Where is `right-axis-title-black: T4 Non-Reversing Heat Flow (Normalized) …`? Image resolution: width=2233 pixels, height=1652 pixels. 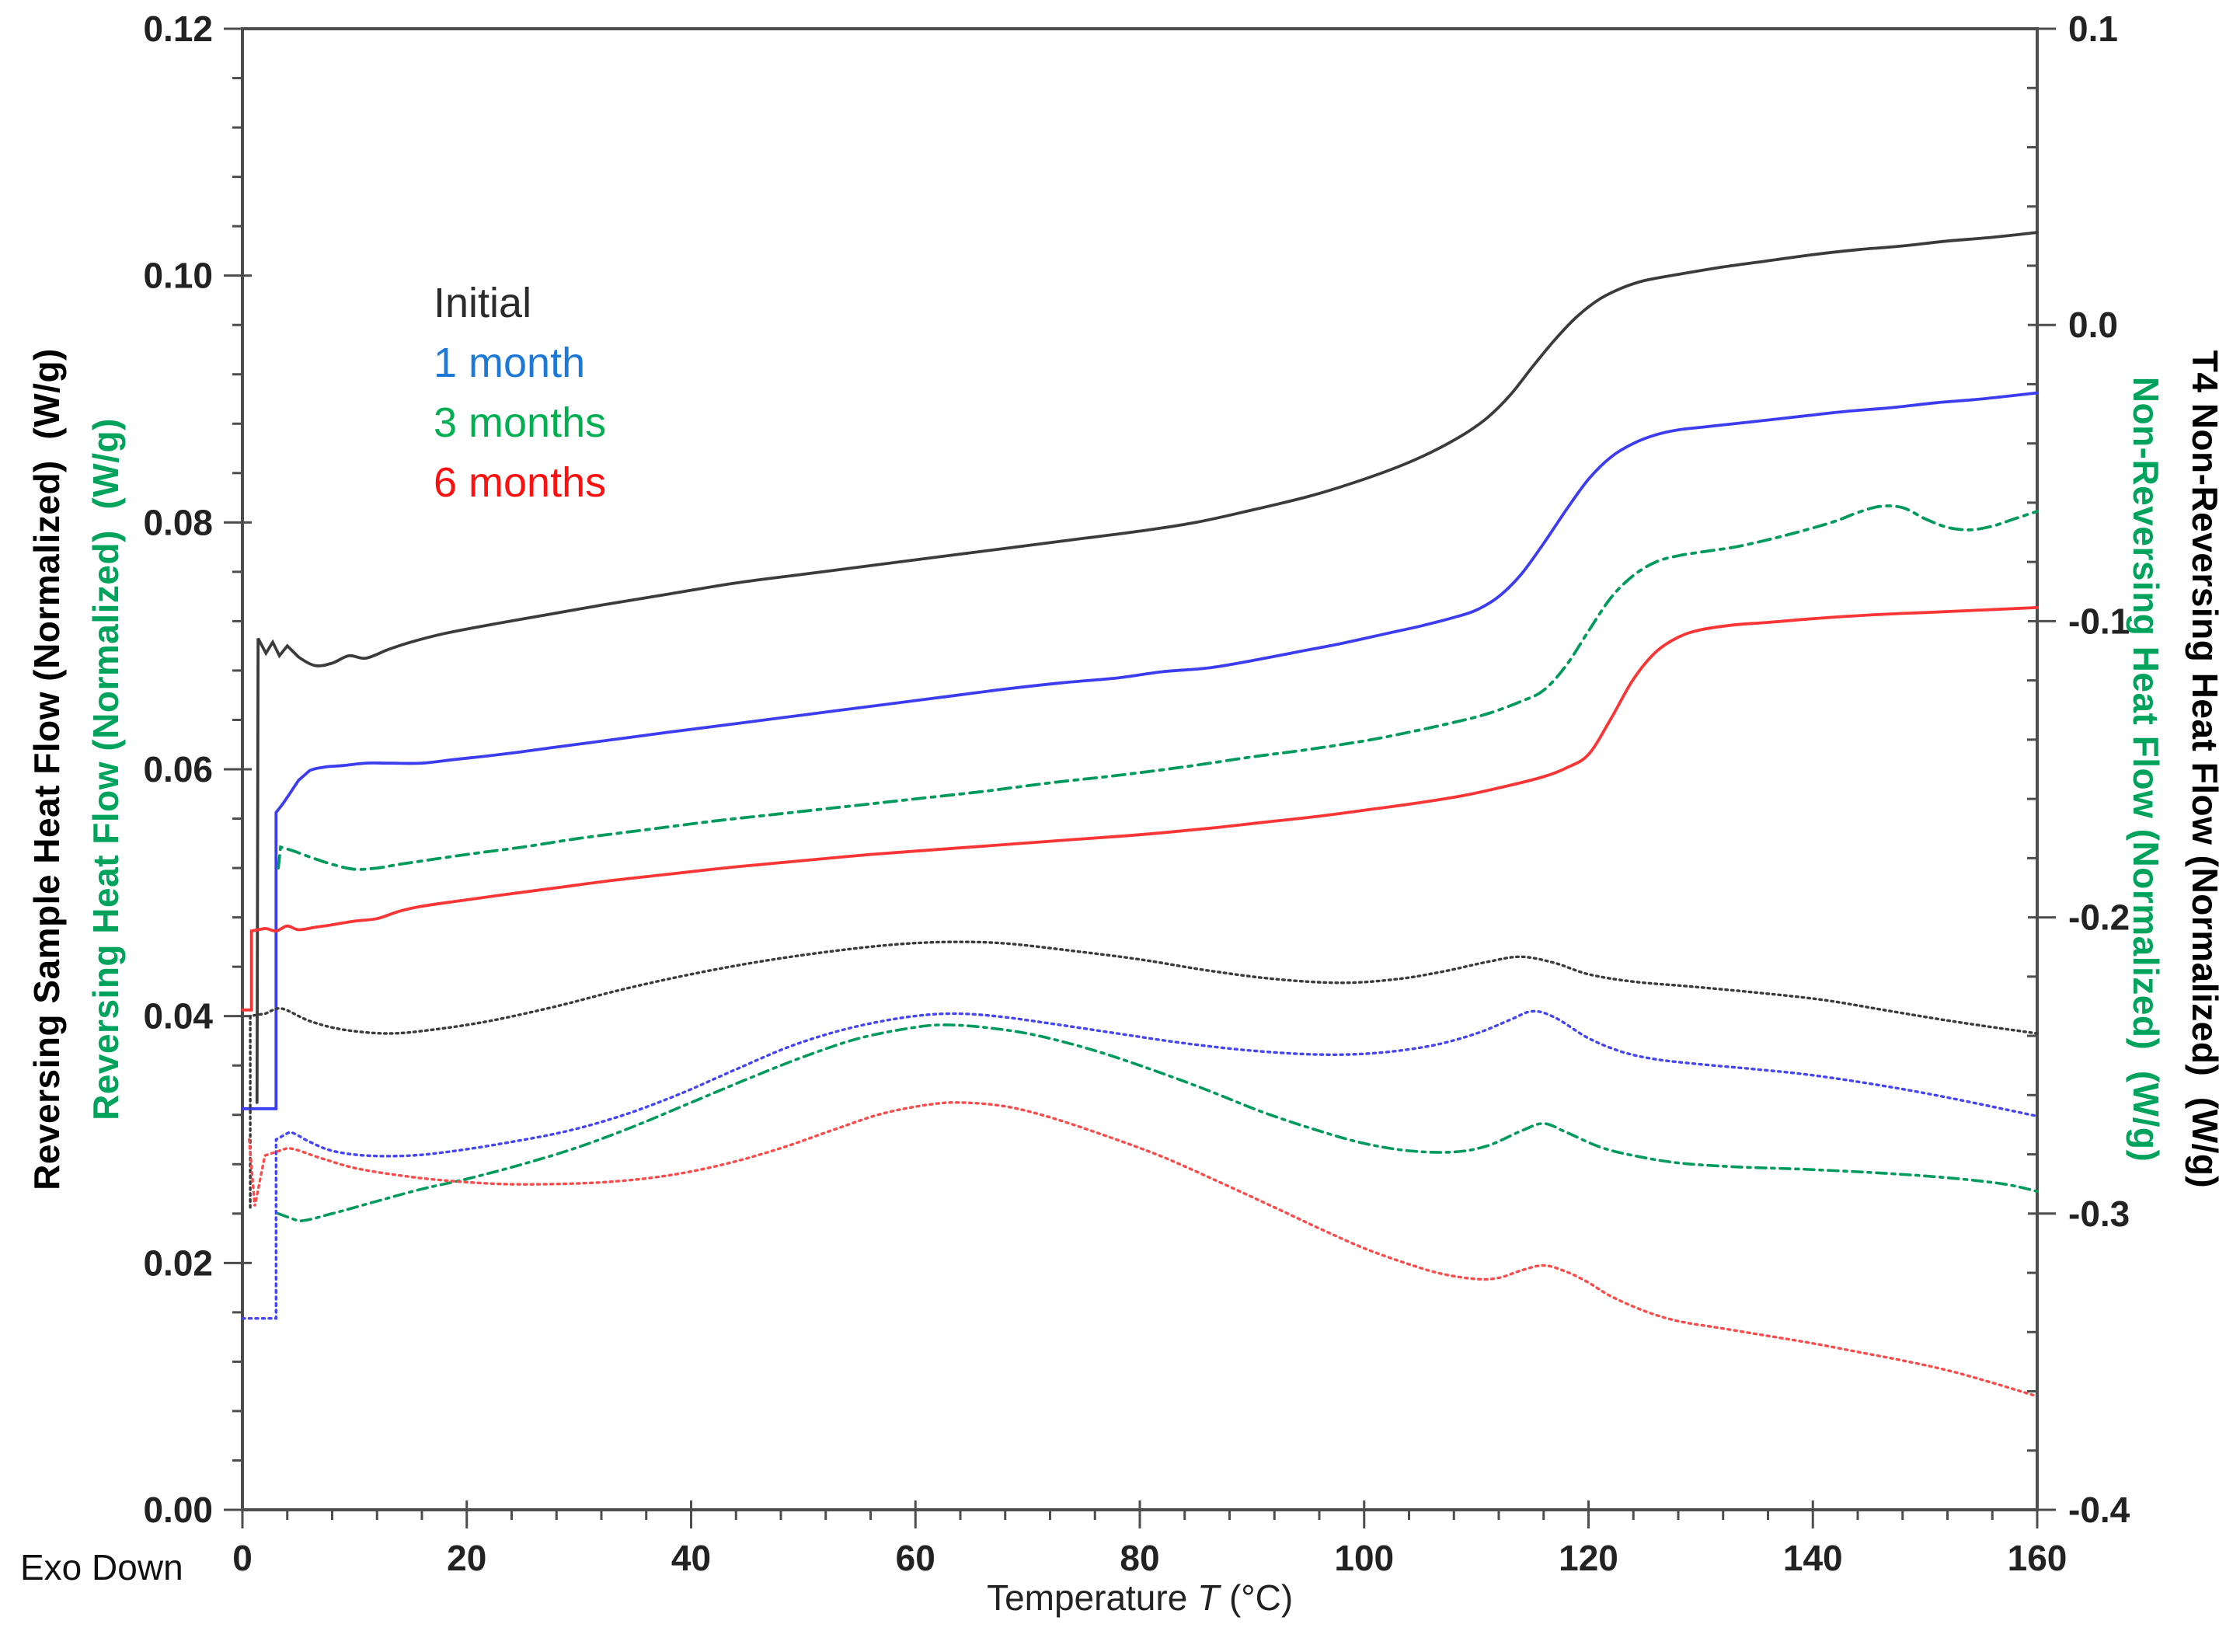
right-axis-title-black: T4 Non-Reversing Heat Flow (Normalized) … is located at coordinates (2205, 769).